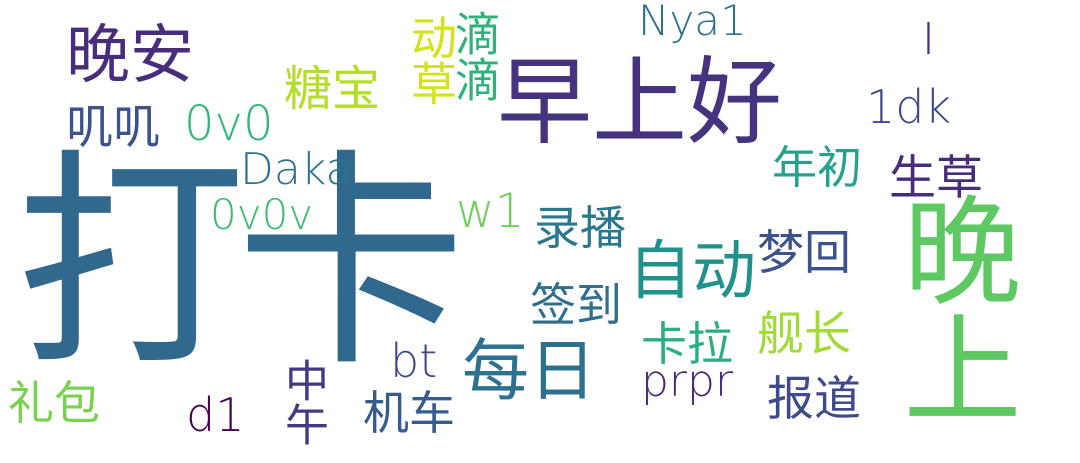  I want to click on word-jianzhang: 舰长, so click(804, 334).